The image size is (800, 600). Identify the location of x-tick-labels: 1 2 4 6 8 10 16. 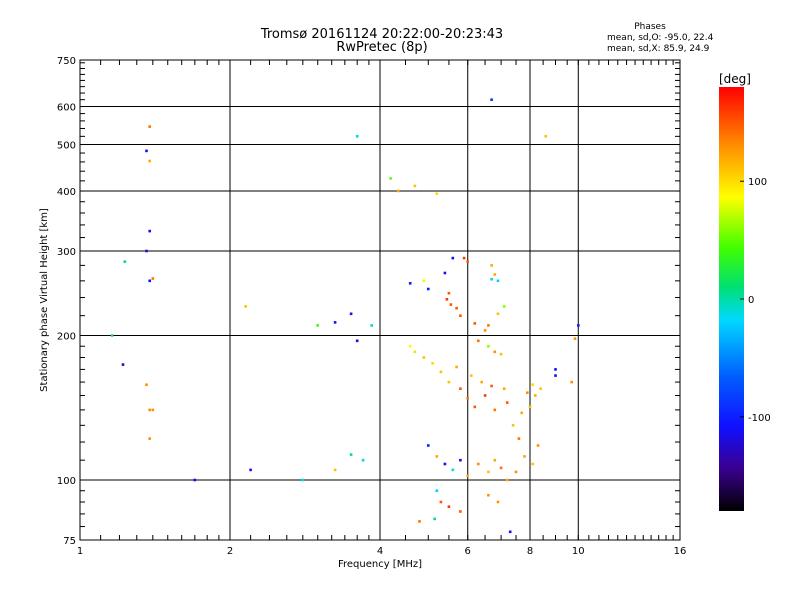
(382, 551).